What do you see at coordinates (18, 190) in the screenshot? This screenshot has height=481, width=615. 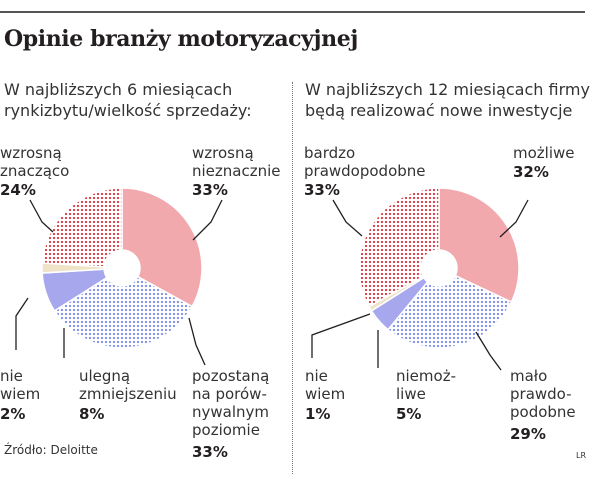 I see `chart-1-value-wzrosna-znaczaco: 24%` at bounding box center [18, 190].